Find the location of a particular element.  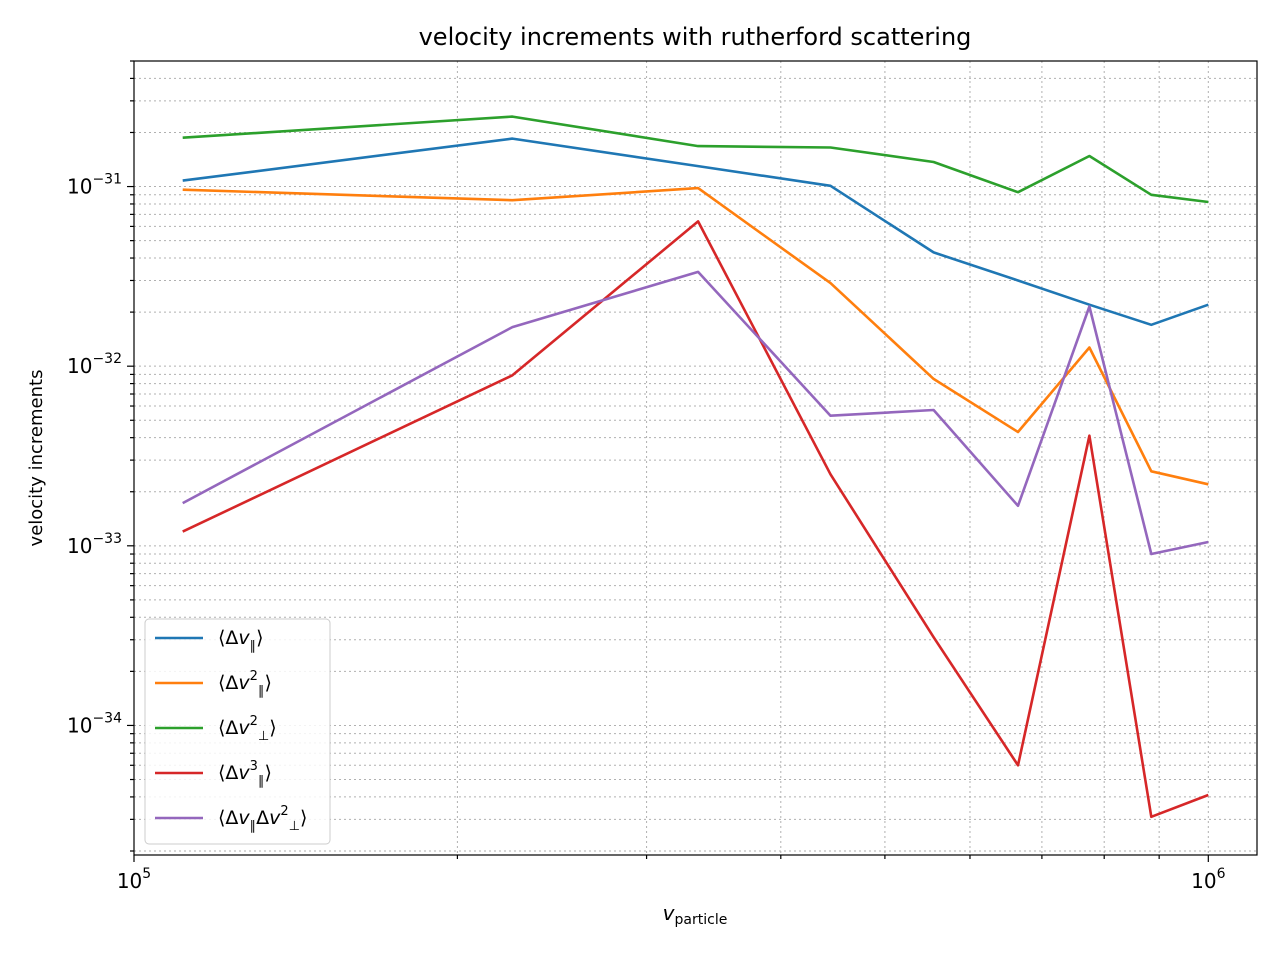

legend-label: ⟨Δv2∥⟩ is located at coordinates (245, 684).